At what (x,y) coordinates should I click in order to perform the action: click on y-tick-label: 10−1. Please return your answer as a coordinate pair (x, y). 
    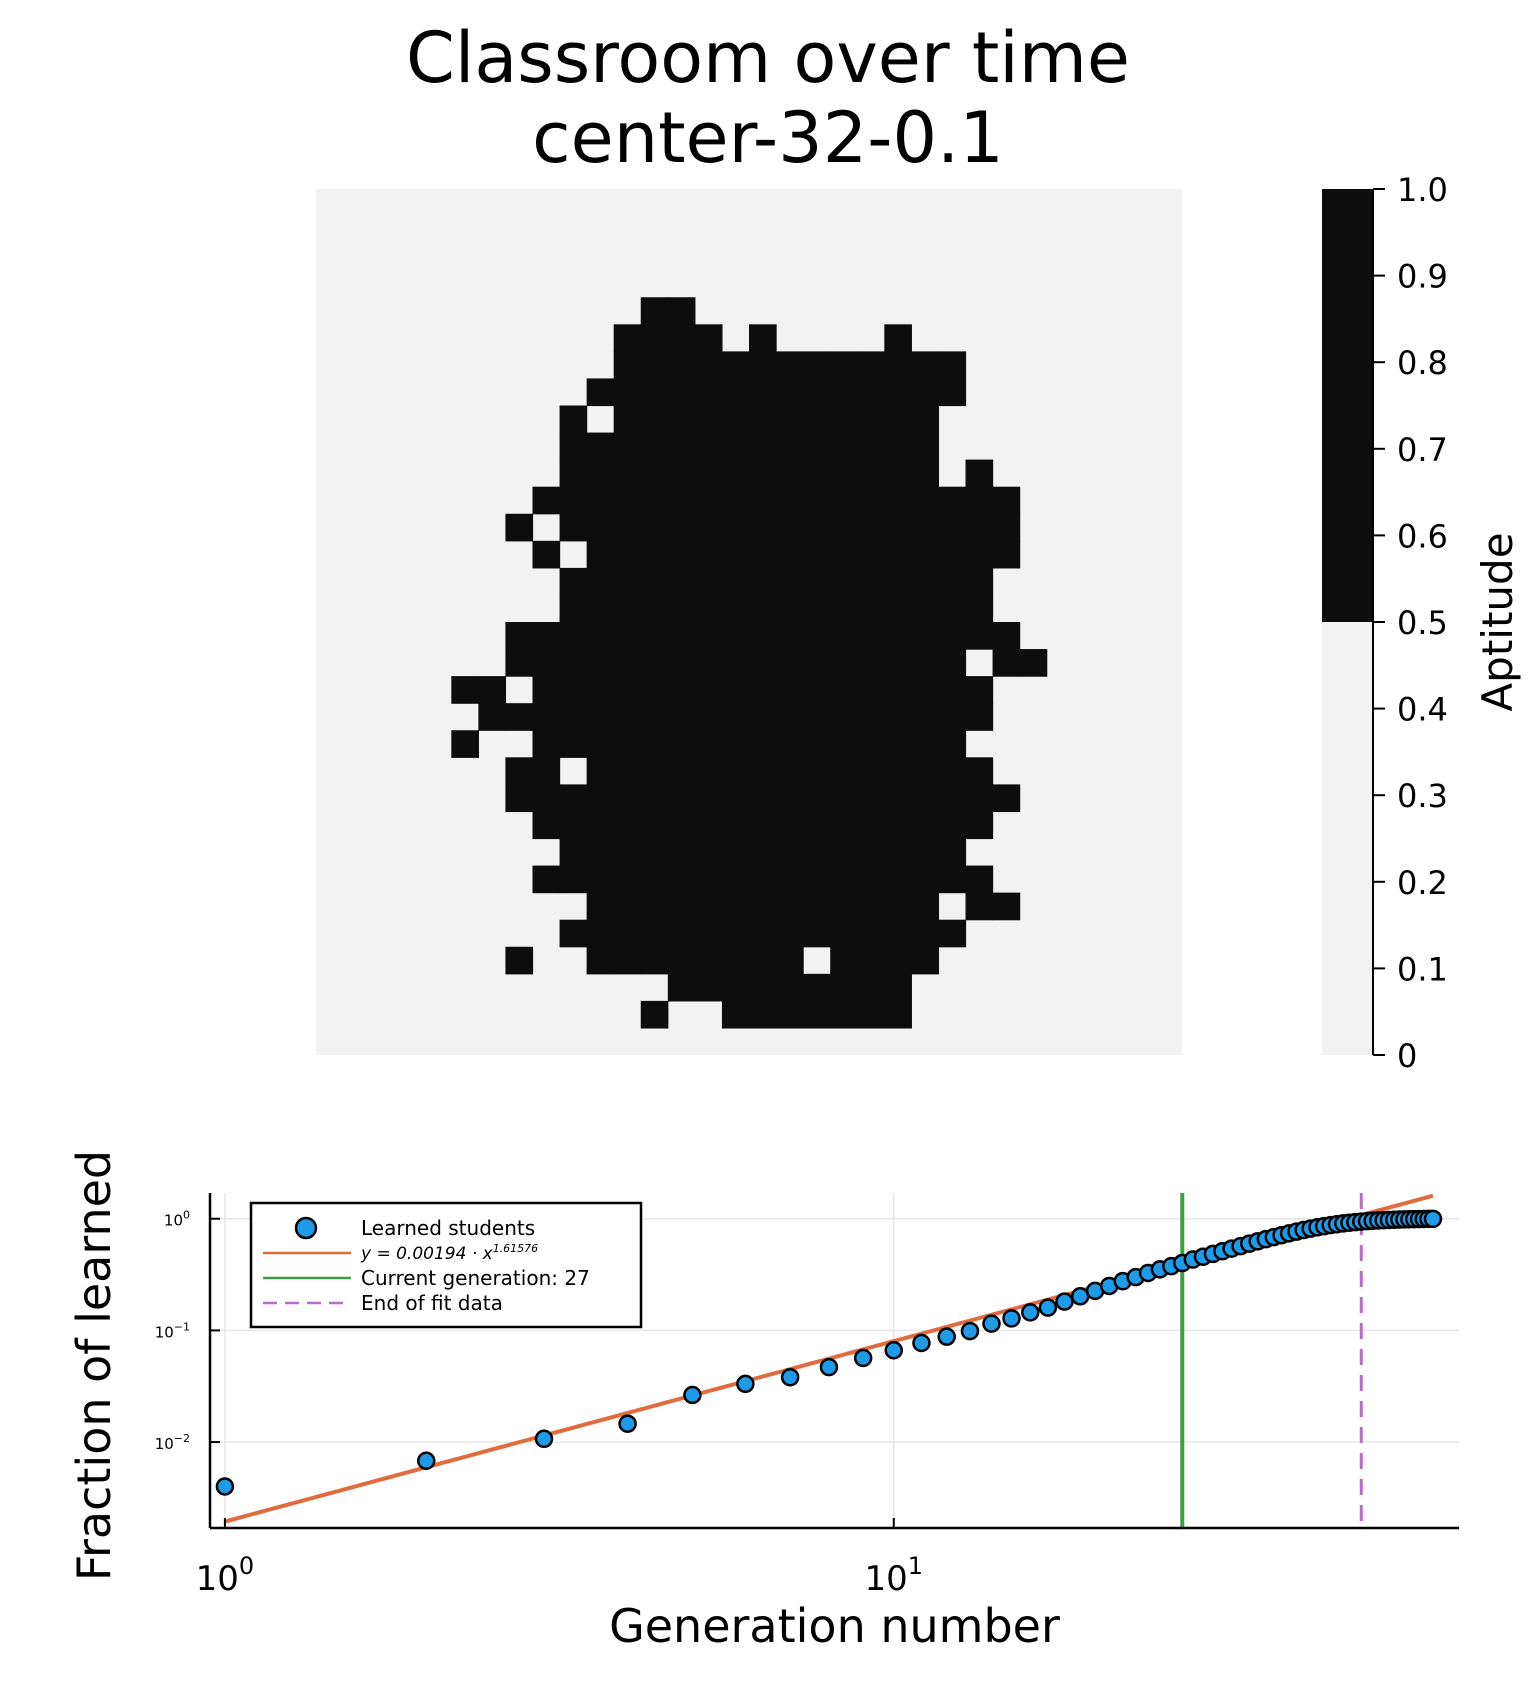
    Looking at the image, I should click on (172, 1330).